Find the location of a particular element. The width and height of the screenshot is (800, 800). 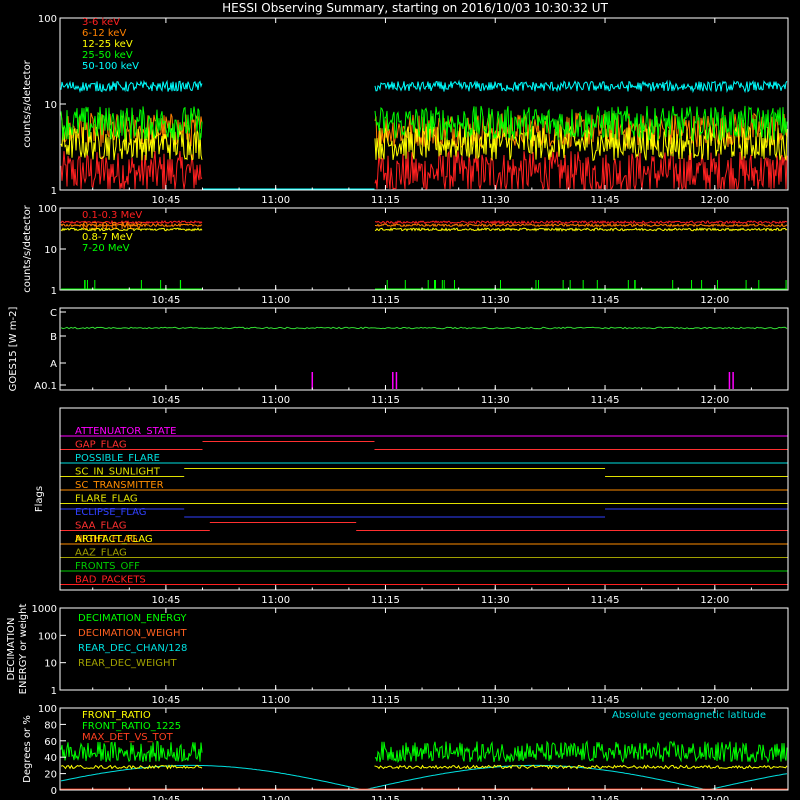

flag-label: ECLIPSE_FLAG is located at coordinates (110, 512).